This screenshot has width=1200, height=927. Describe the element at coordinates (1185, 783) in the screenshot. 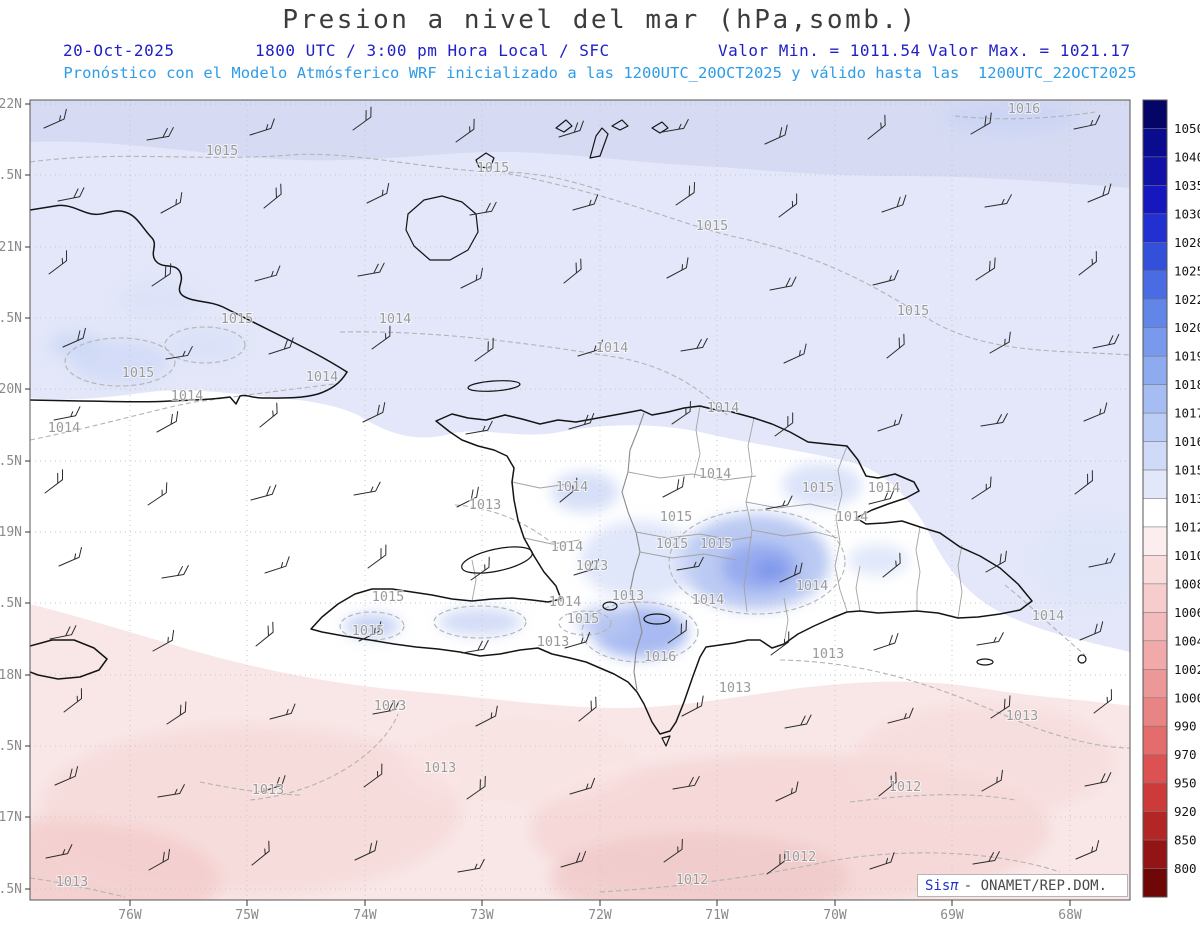

I see `colorbar-label: 950` at that location.